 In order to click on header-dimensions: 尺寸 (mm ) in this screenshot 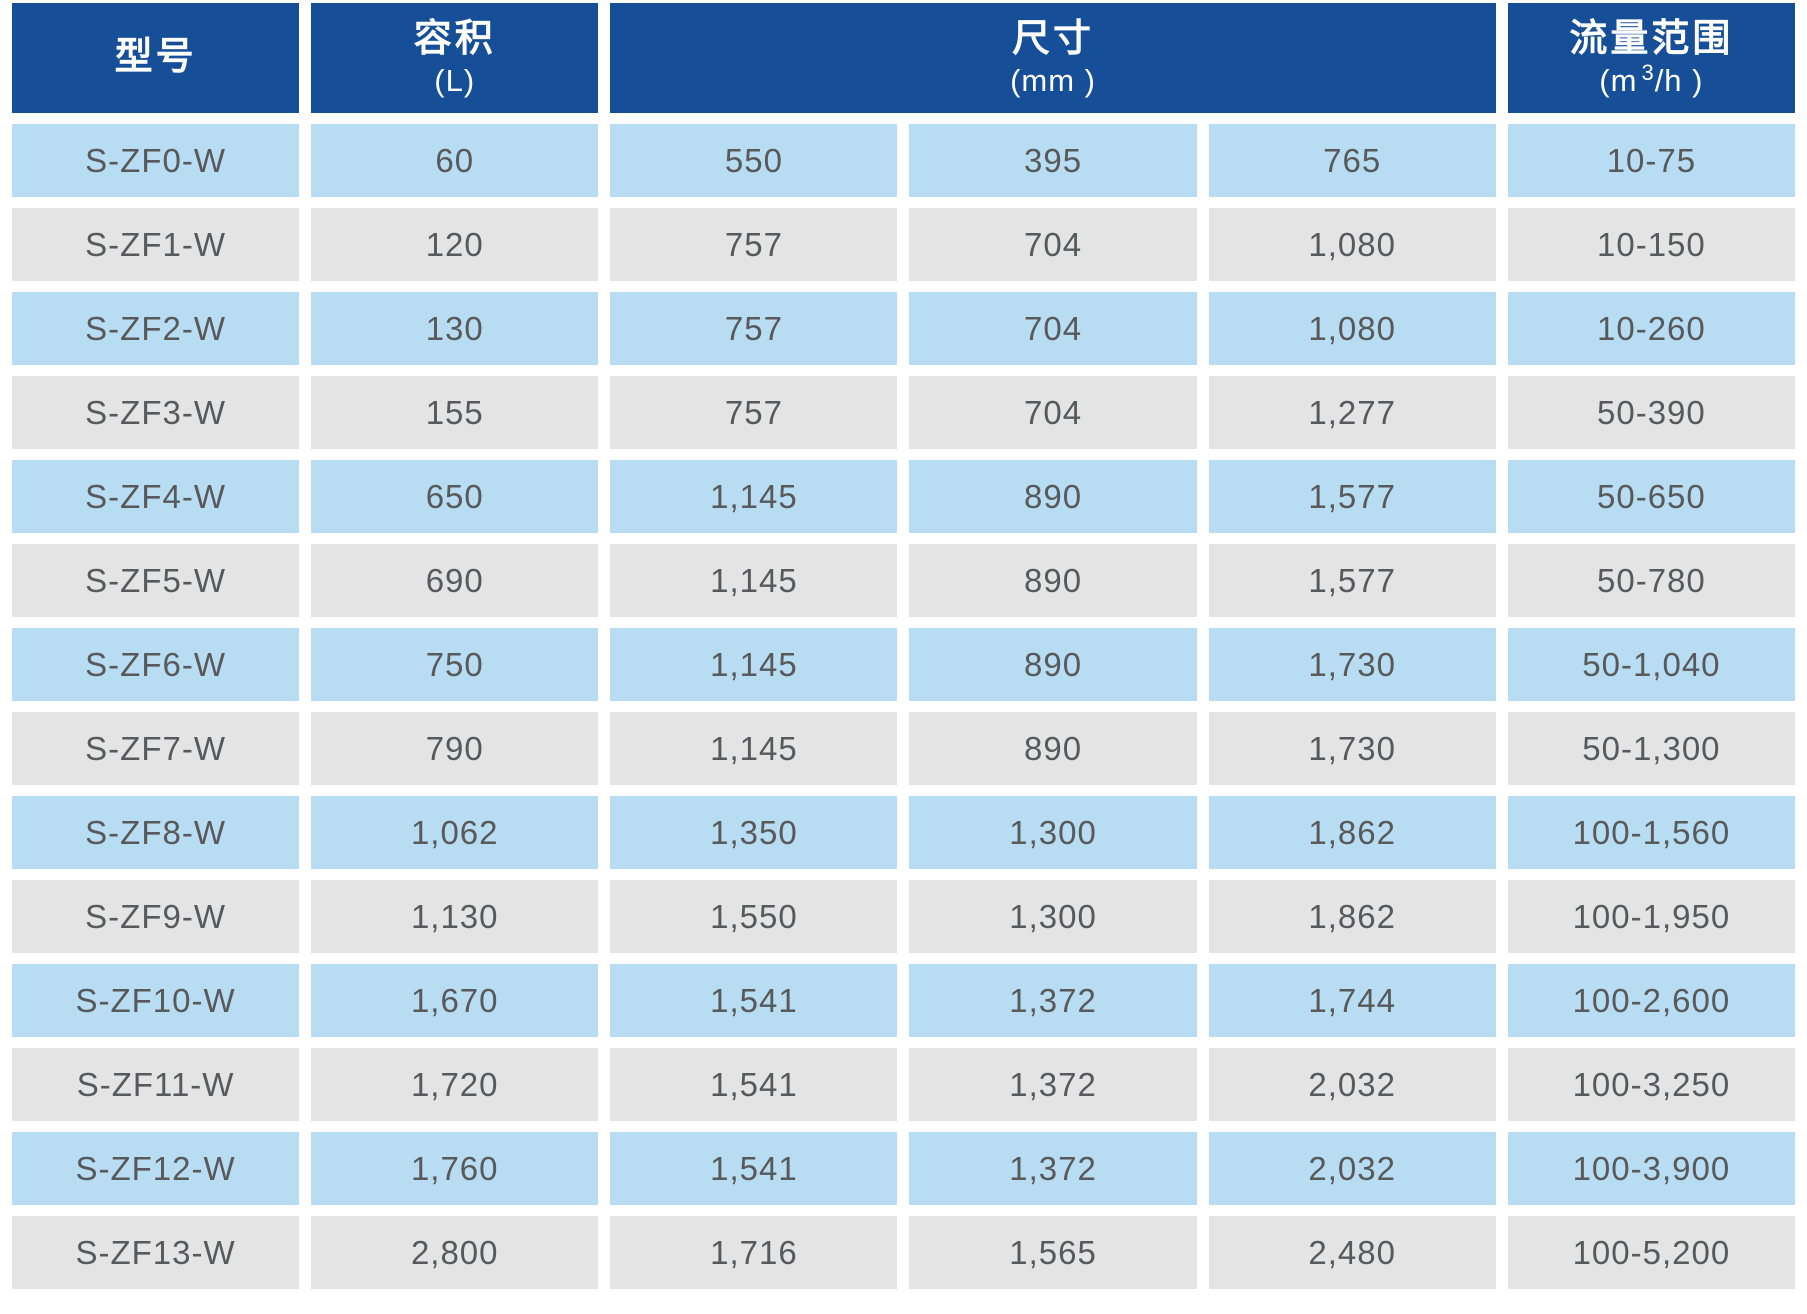, I will do `click(1053, 58)`.